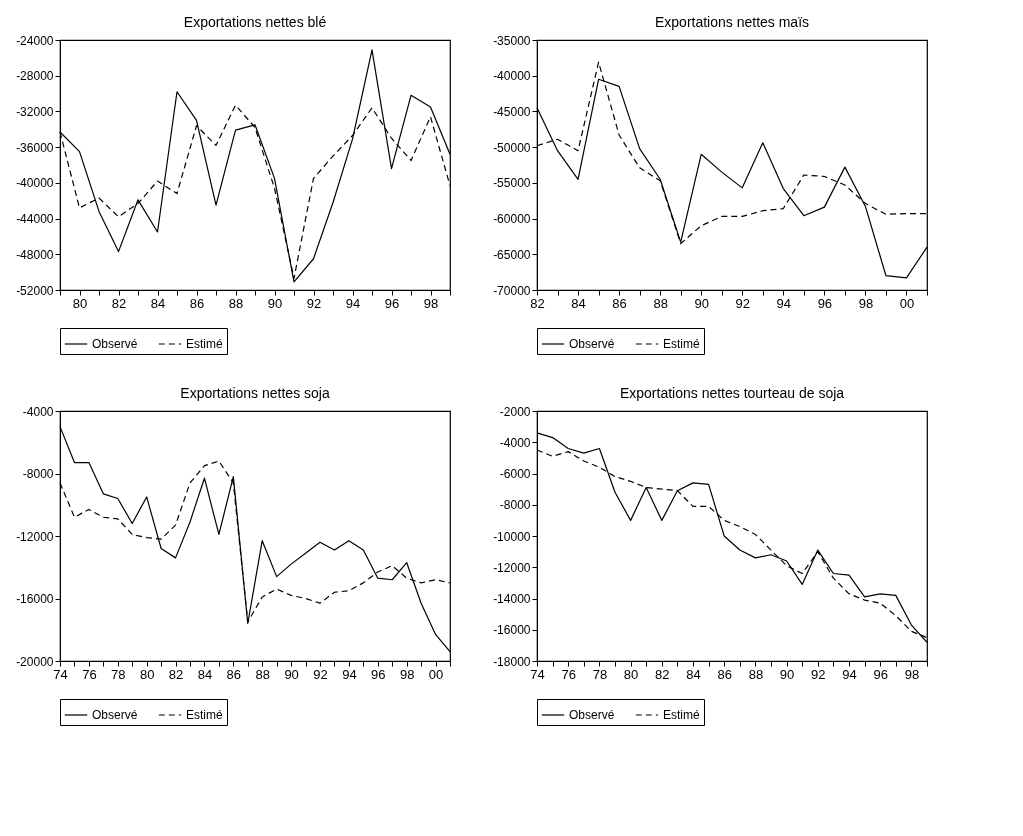  What do you see at coordinates (732, 393) in the screenshot?
I see `chart-title: Exportations nettes tourteau de soja` at bounding box center [732, 393].